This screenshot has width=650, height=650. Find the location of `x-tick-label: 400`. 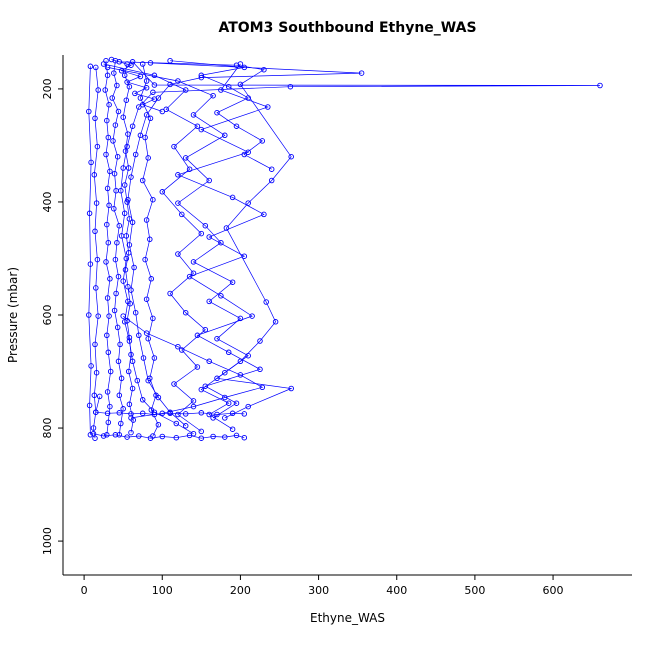

x-tick-label: 400 is located at coordinates (396, 590).